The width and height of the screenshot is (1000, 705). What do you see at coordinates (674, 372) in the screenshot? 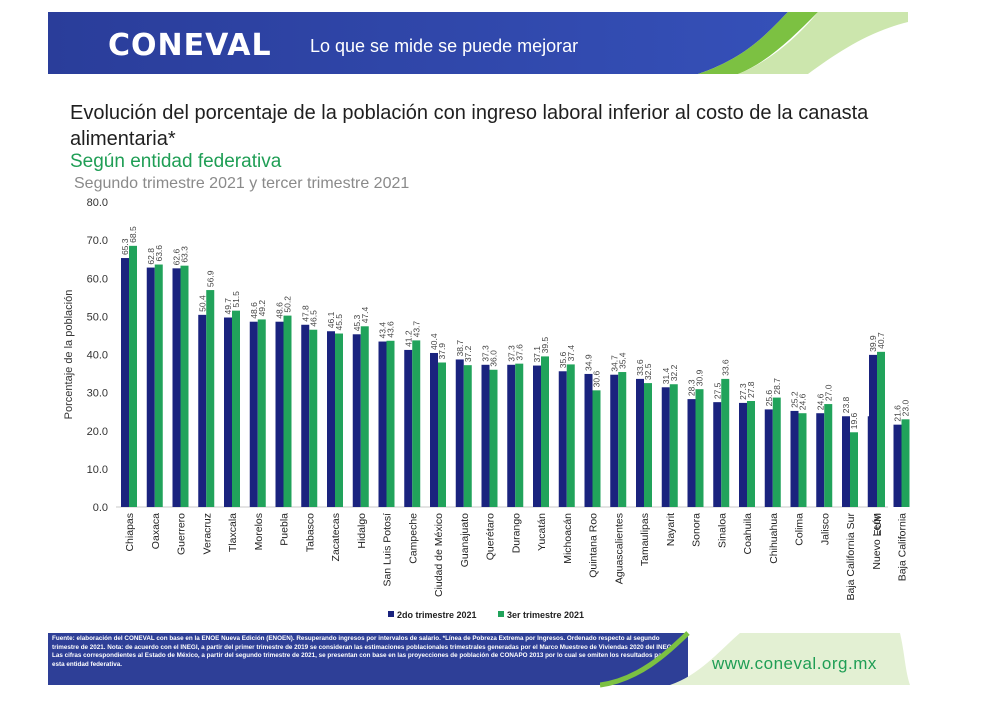
I see `data-label-3er: 32.2` at bounding box center [674, 372].